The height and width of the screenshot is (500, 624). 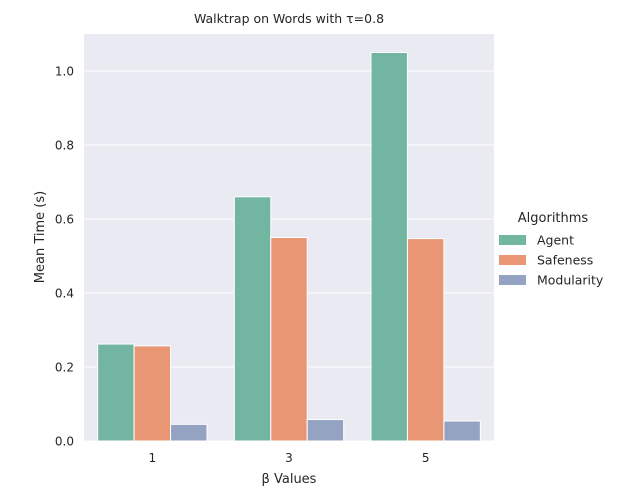 I want to click on legend-swatch-modularity, so click(x=512, y=280).